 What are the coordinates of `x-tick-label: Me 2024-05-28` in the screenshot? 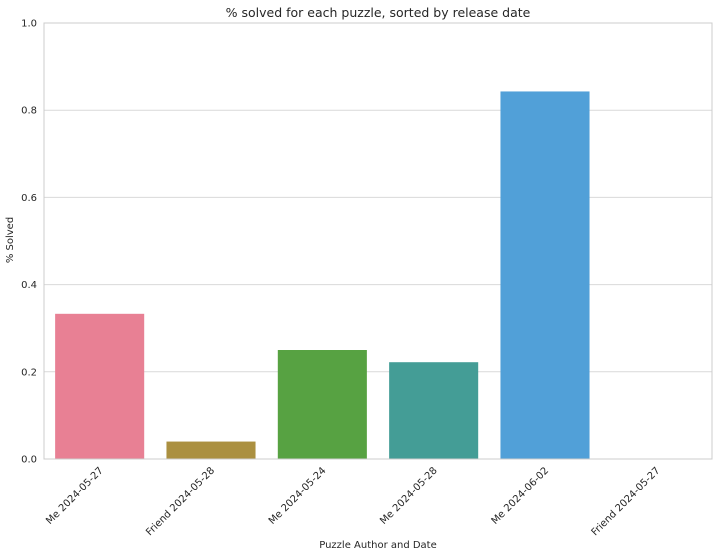 It's located at (409, 496).